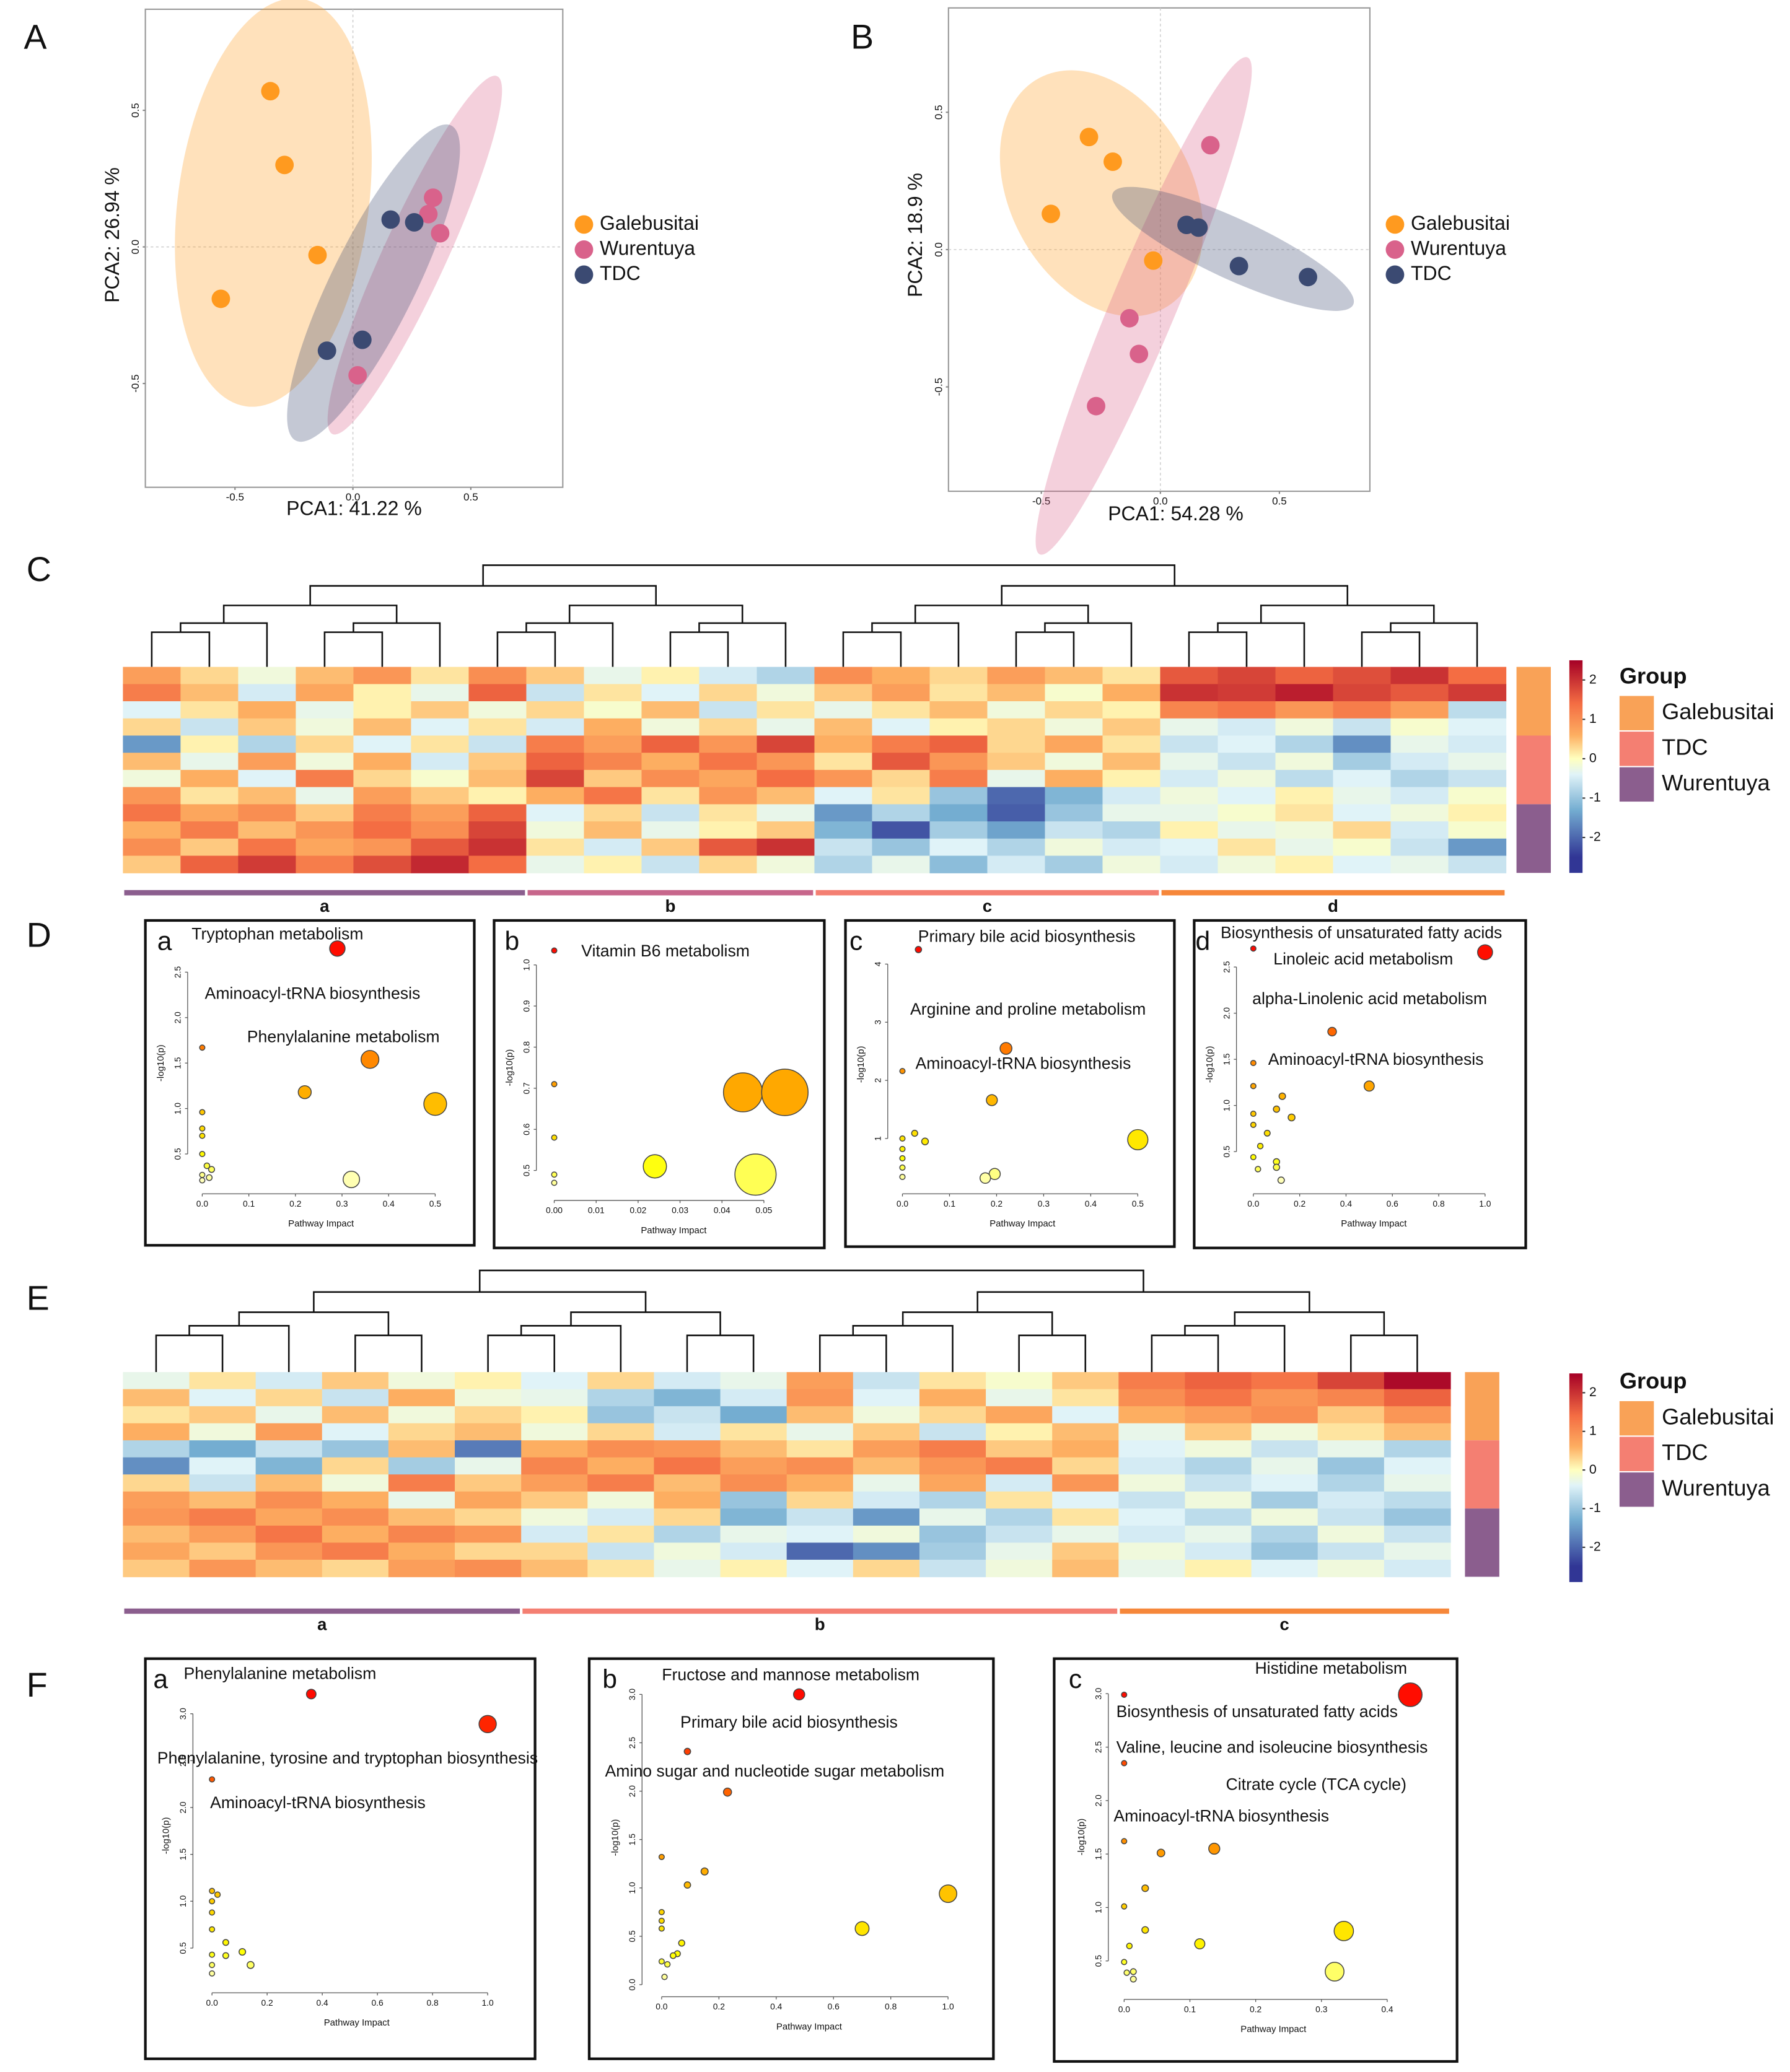 This screenshot has width=1790, height=2072. What do you see at coordinates (1482, 1542) in the screenshot?
I see `group-bar` at bounding box center [1482, 1542].